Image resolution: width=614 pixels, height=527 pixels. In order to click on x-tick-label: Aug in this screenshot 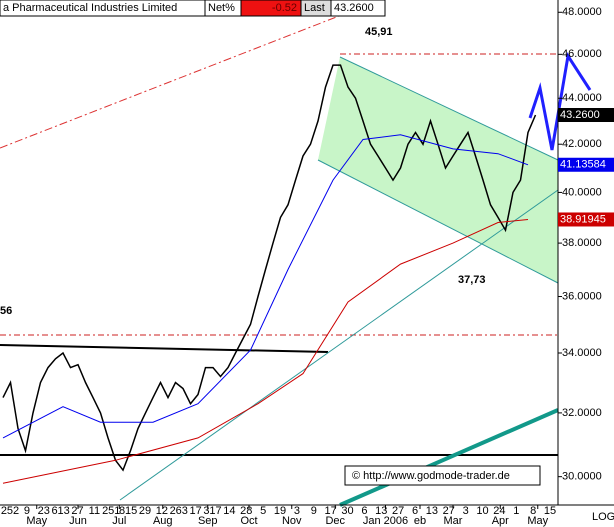, I will do `click(163, 521)`.